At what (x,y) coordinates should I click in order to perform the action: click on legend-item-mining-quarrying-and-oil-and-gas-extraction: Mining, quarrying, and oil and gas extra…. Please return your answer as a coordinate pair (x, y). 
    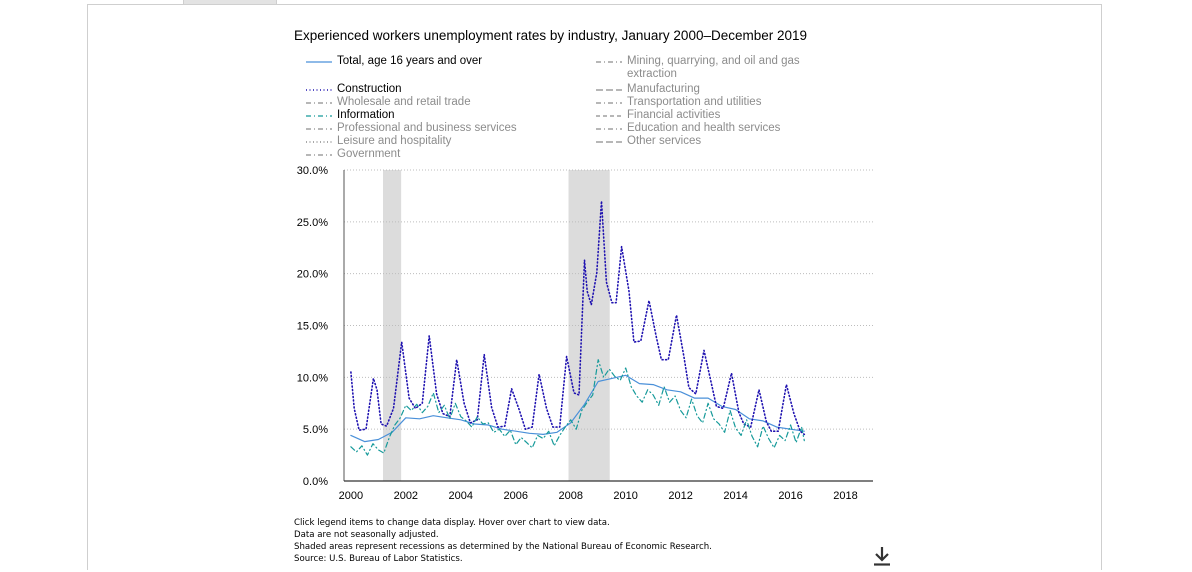
    Looking at the image, I should click on (706, 68).